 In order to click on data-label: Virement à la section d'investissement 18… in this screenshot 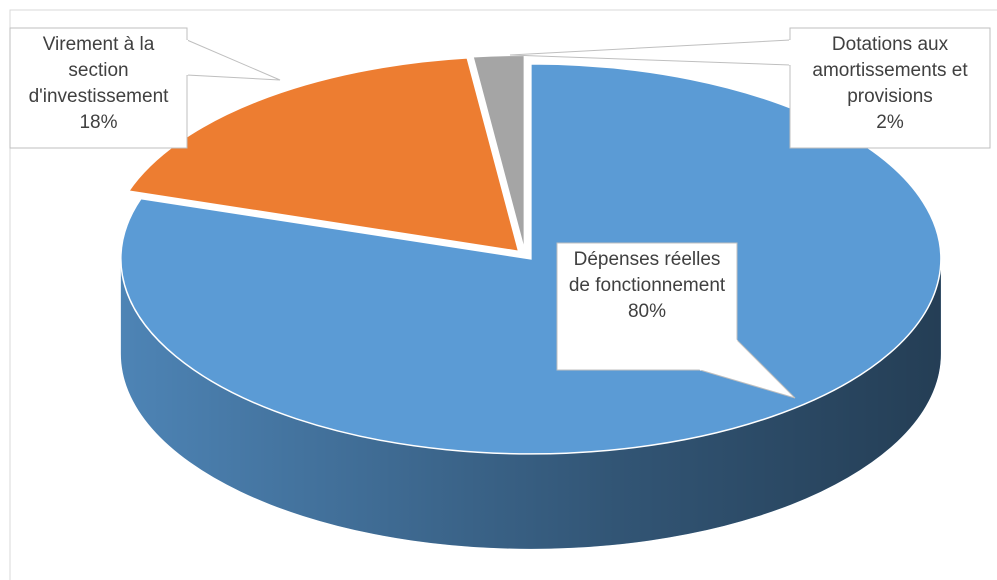, I will do `click(98, 84)`.